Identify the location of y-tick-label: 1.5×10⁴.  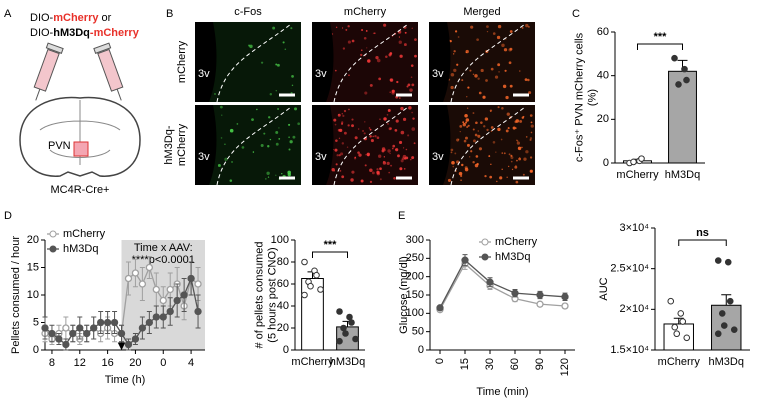
(629, 350).